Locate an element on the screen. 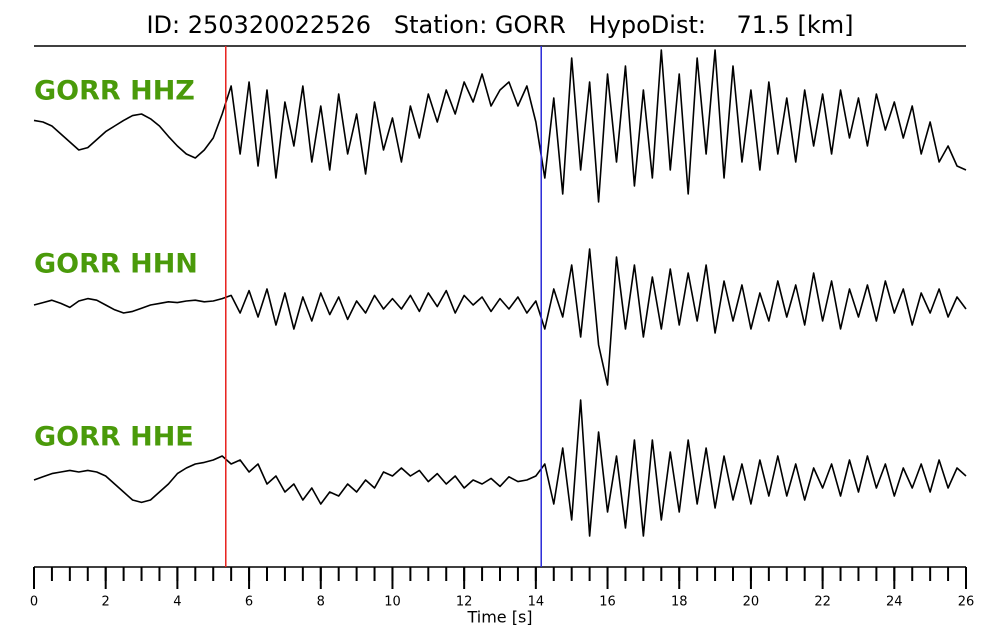 The image size is (1000, 640). x-tick-label: 0 is located at coordinates (34, 602).